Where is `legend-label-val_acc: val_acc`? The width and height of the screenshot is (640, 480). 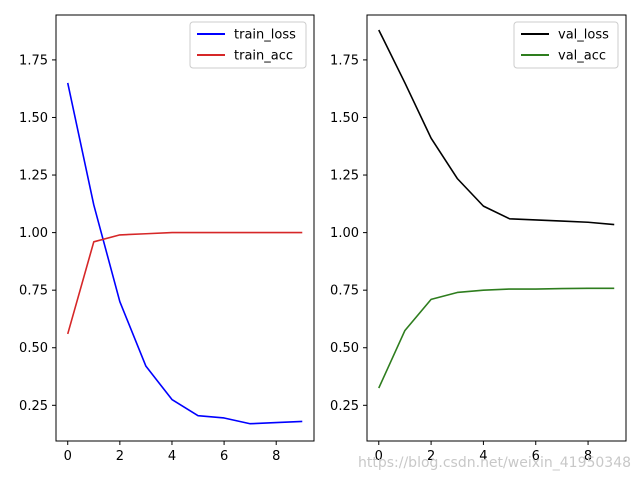
legend-label-val_acc: val_acc is located at coordinates (582, 56).